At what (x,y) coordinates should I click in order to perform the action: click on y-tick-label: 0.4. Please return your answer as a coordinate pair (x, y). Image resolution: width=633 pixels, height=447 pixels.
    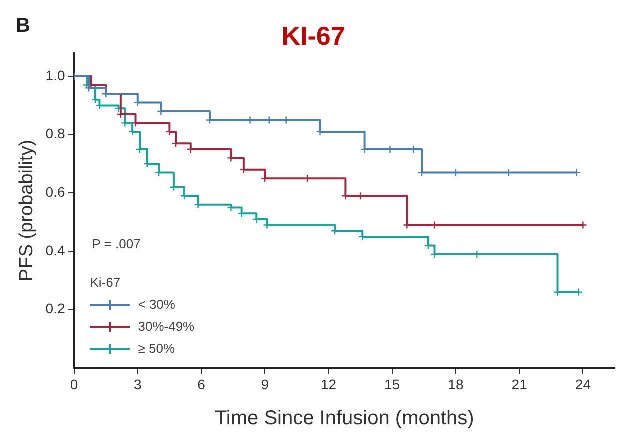
    Looking at the image, I should click on (56, 250).